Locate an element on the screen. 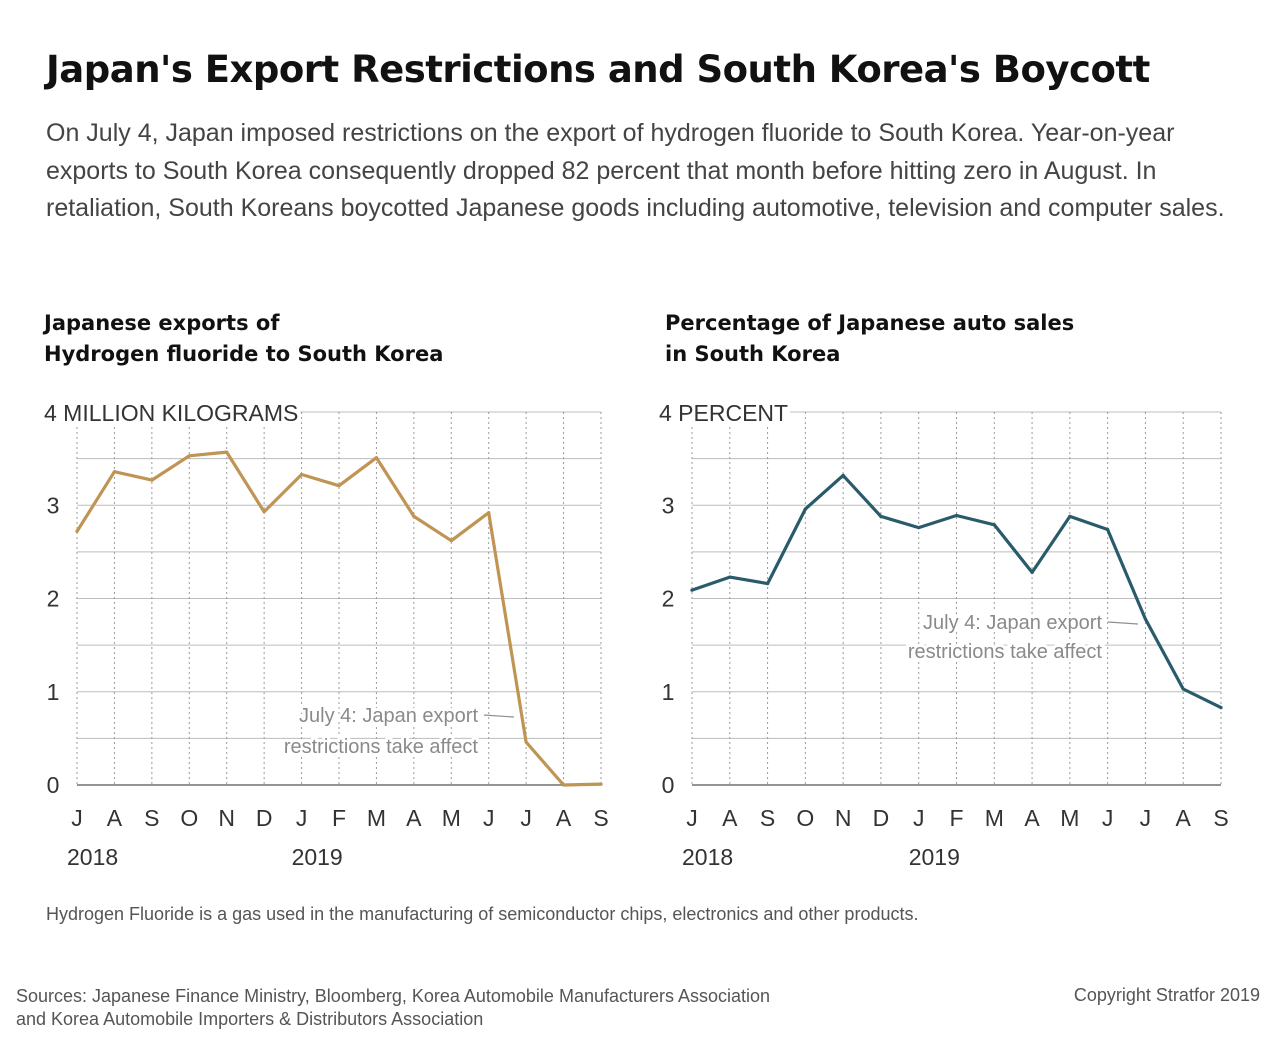 This screenshot has width=1280, height=1043. copyright: Copyright Stratfor 2019 is located at coordinates (1166, 995).